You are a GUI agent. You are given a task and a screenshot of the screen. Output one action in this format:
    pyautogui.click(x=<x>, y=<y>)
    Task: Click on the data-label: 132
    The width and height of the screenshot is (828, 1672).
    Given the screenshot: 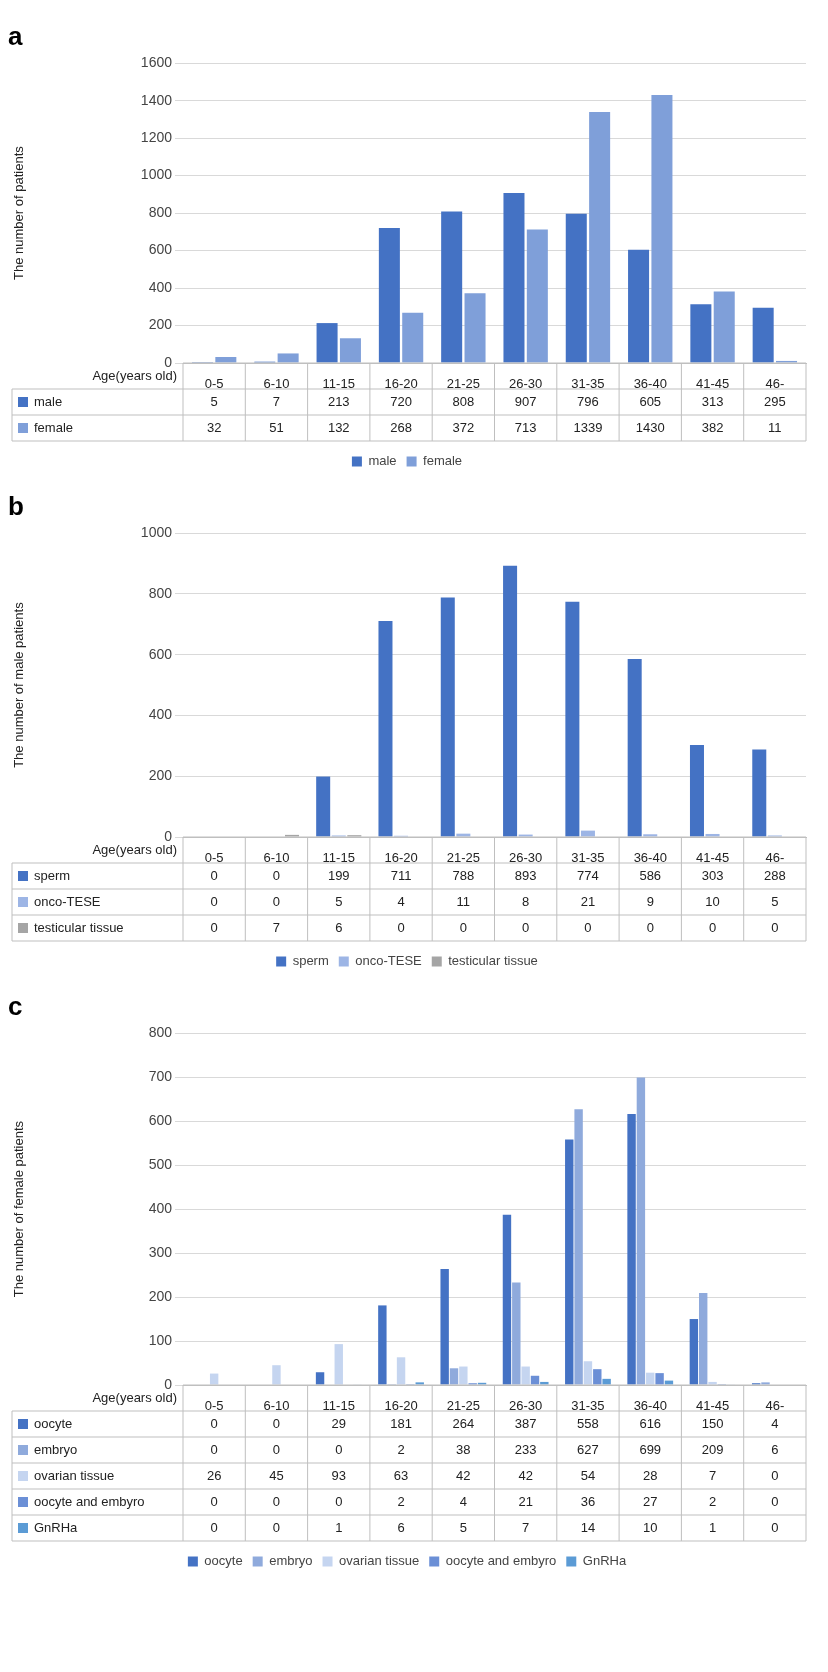 What is the action you would take?
    pyautogui.click(x=338, y=427)
    